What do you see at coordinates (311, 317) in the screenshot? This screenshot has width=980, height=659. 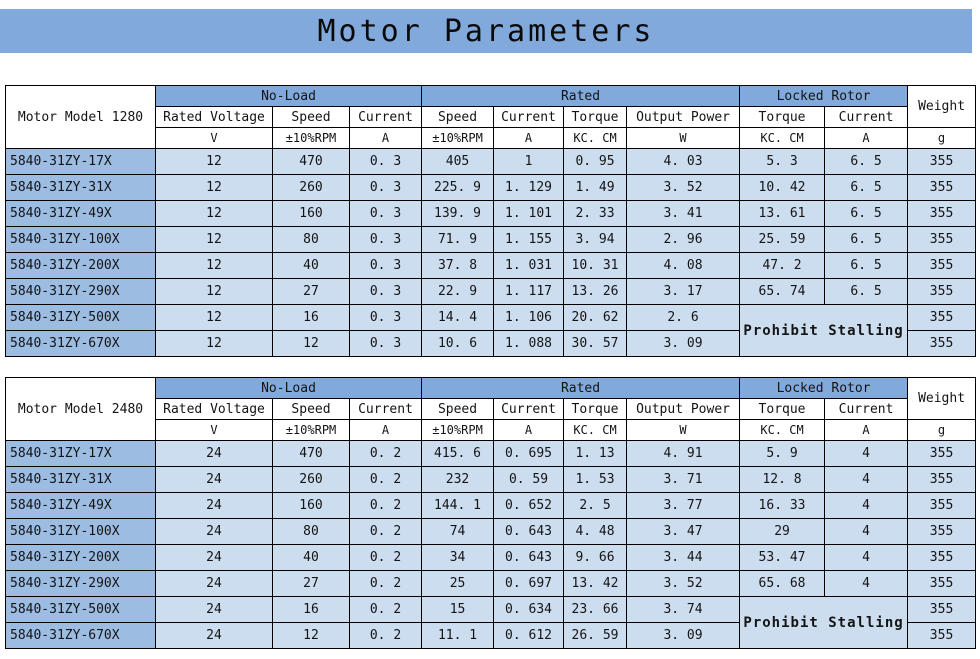 I see `data-cell: 16` at bounding box center [311, 317].